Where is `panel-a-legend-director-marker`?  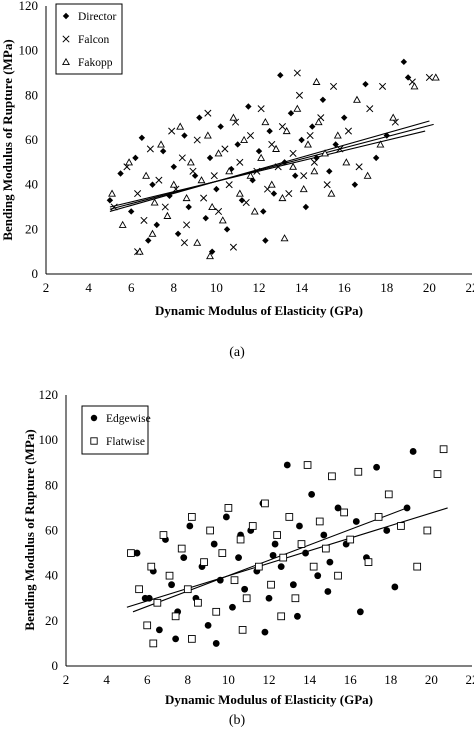 panel-a-legend-director-marker is located at coordinates (66, 16).